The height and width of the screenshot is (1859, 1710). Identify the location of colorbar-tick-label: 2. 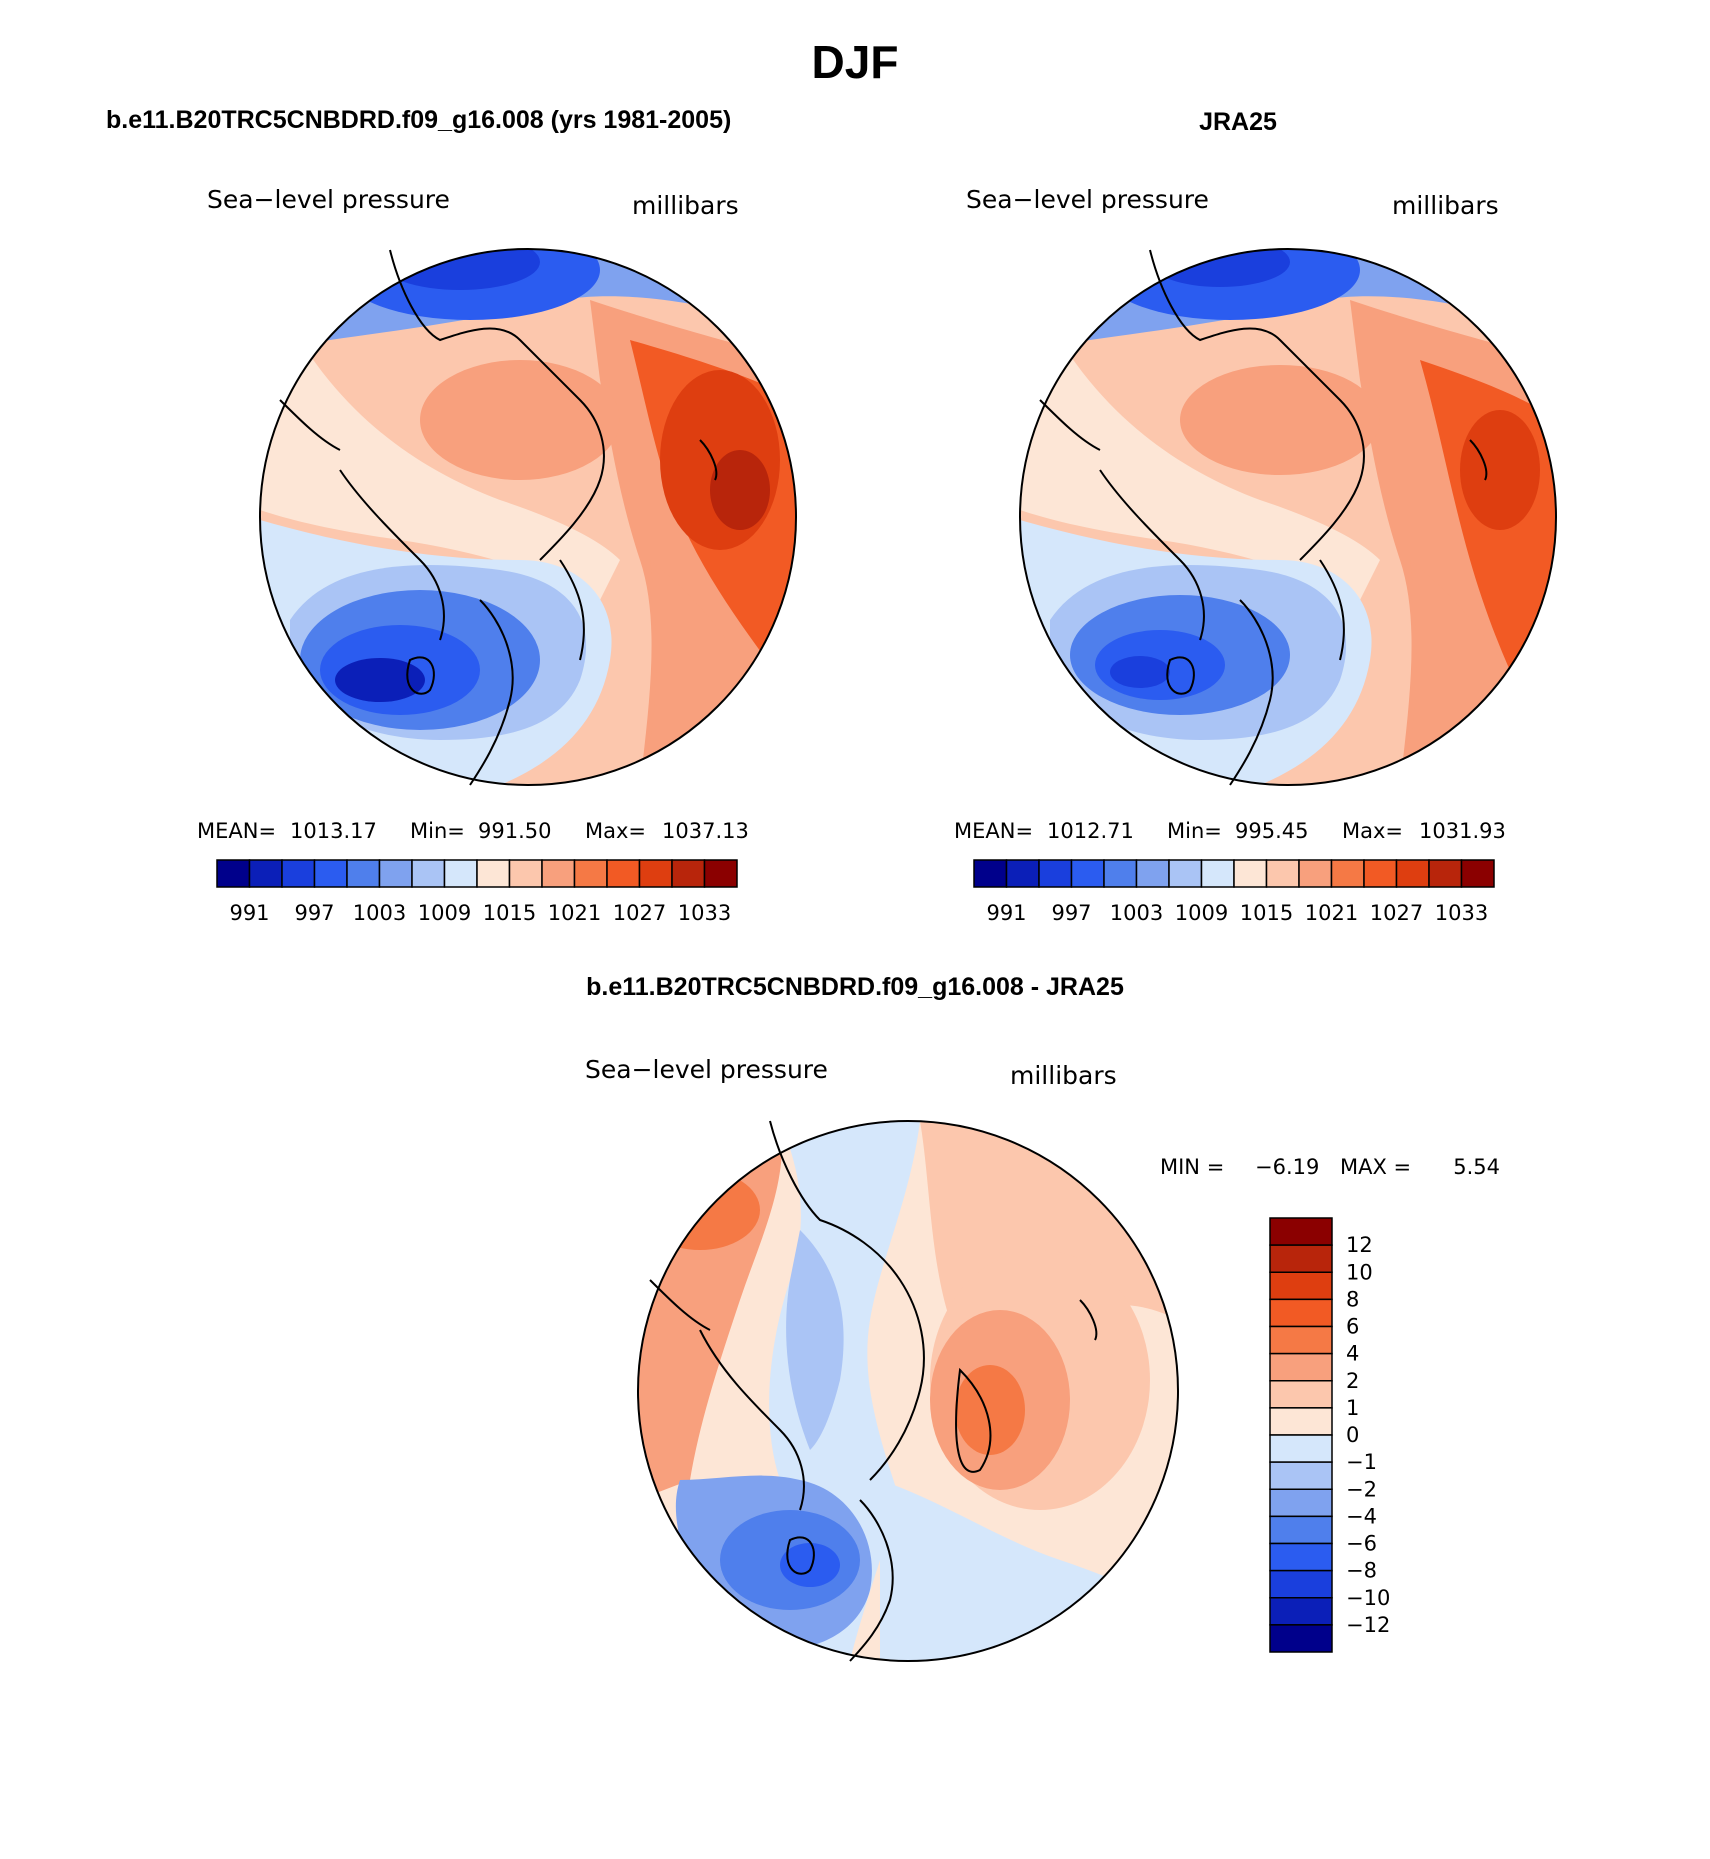
(1352, 1381).